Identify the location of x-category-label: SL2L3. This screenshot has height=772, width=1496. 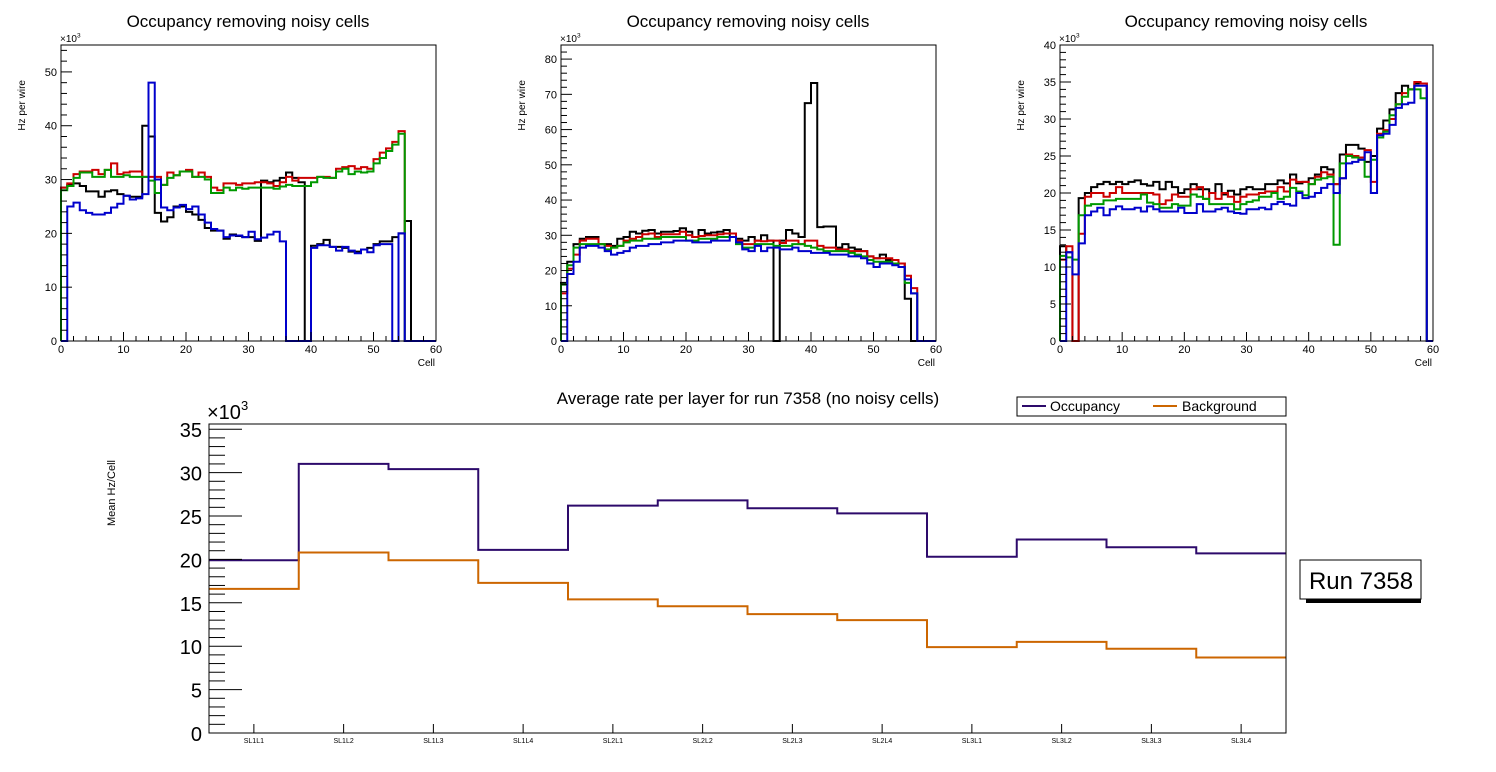
(792, 741).